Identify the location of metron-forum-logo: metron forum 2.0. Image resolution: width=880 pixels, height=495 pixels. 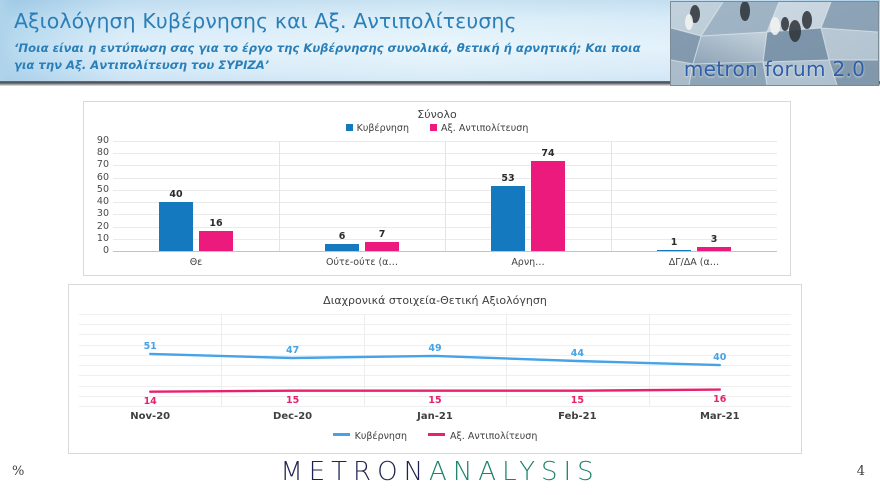
(774, 43).